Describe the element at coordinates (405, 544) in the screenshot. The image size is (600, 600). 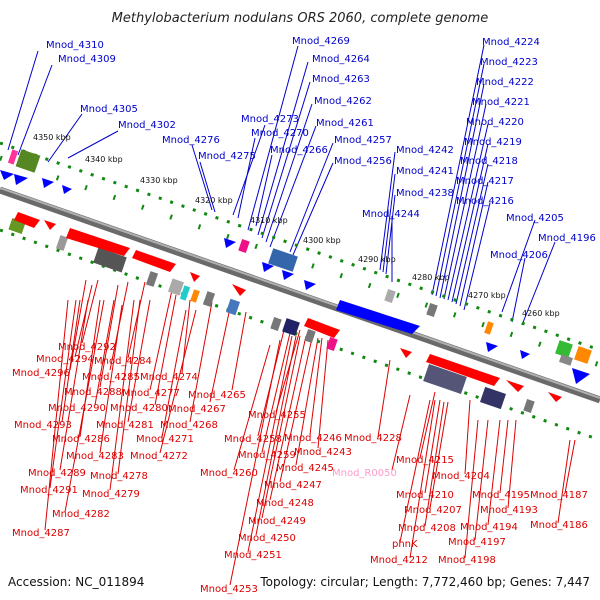
I see `gene-label: phnK` at that location.